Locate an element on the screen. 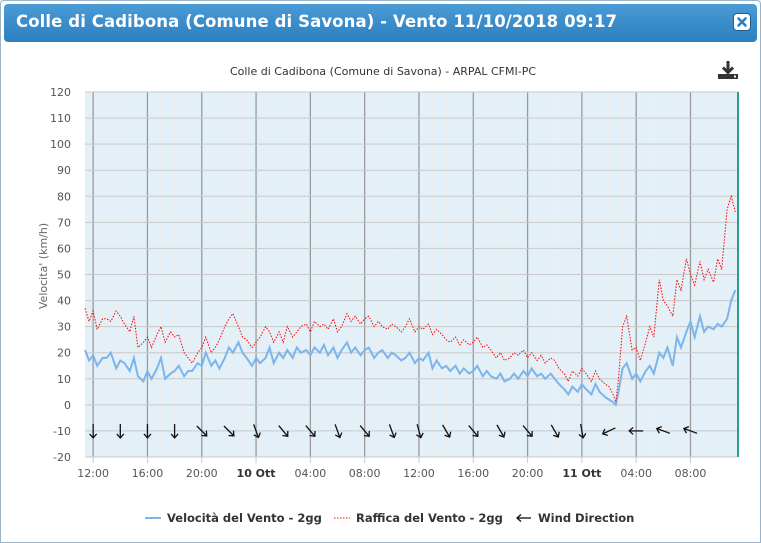 This screenshot has height=543, width=761. close-button is located at coordinates (742, 22).